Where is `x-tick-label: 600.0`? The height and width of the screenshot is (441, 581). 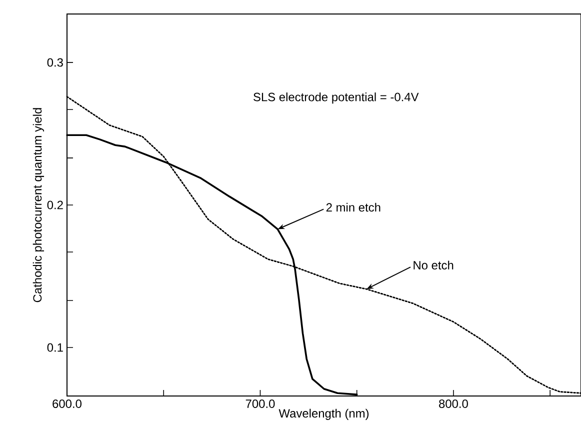 x-tick-label: 600.0 is located at coordinates (67, 404).